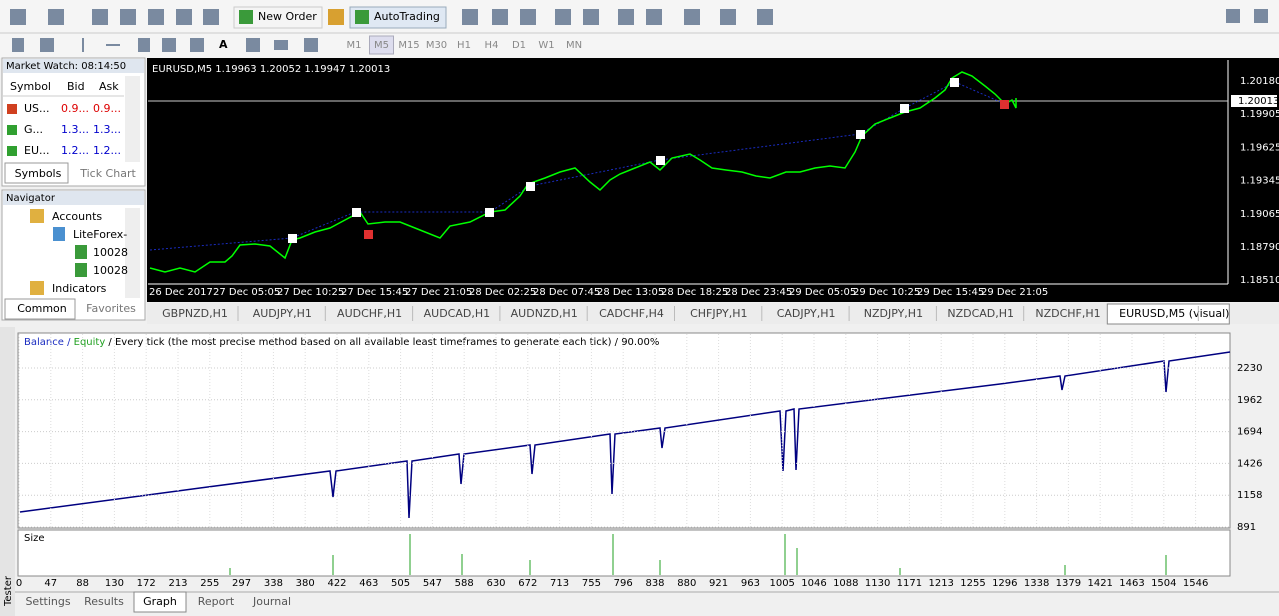 This screenshot has height=616, width=1279. I want to click on chart-tab: NZDCAD,H1, so click(980, 313).